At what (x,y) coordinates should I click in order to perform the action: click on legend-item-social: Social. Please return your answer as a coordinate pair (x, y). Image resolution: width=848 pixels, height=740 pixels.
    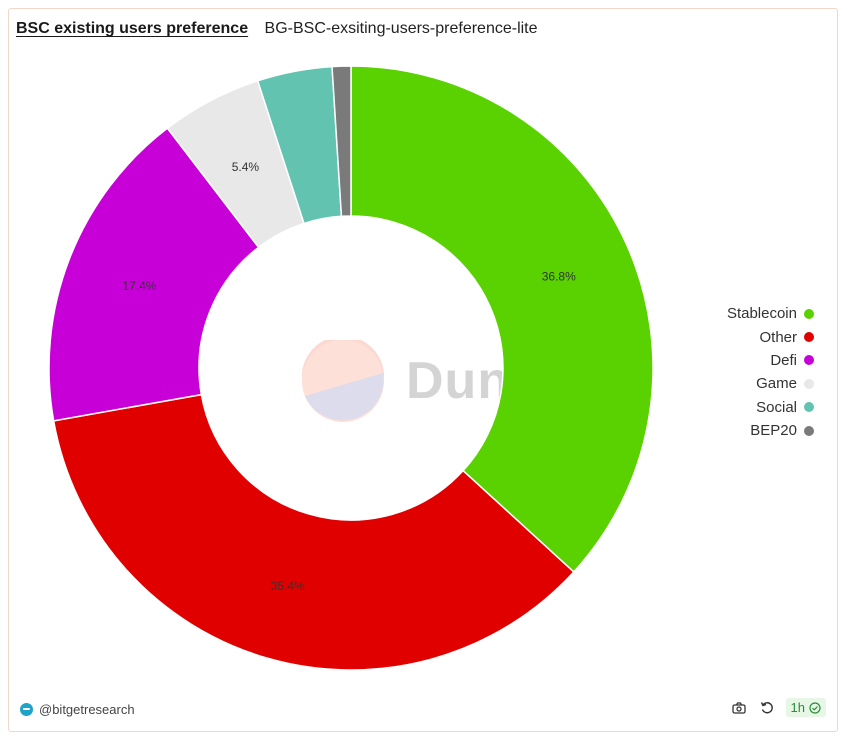
    Looking at the image, I should click on (770, 407).